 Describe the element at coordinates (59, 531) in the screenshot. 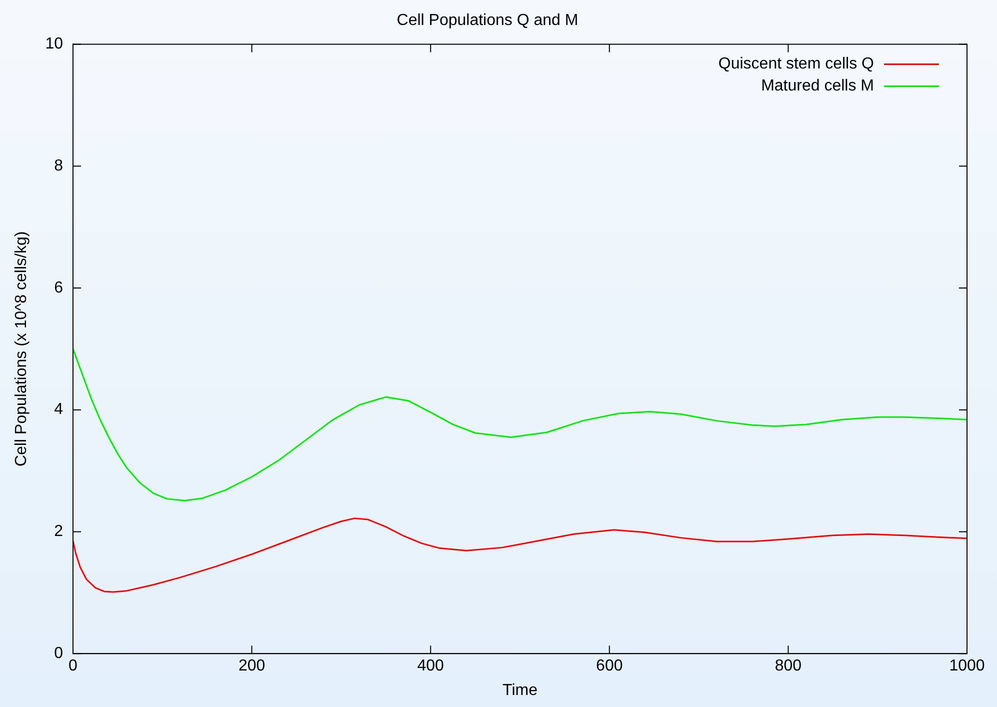

I see `y-tick-label: 2` at that location.